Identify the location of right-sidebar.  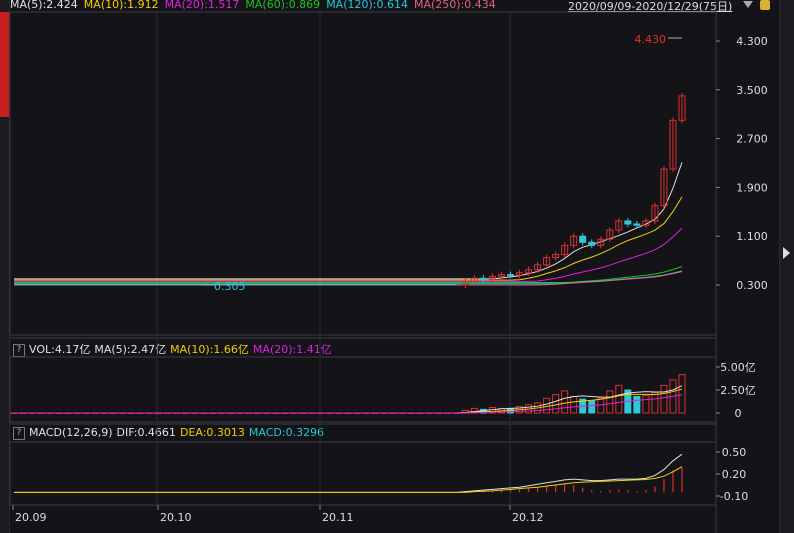
(786, 266).